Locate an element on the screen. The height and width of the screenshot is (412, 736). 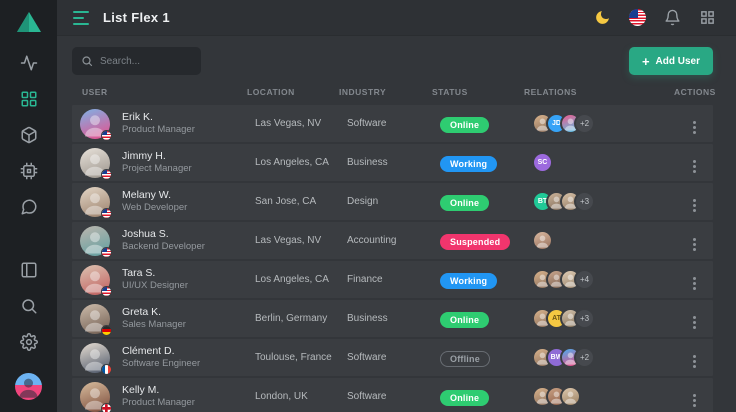
notifications-button is located at coordinates (672, 17).